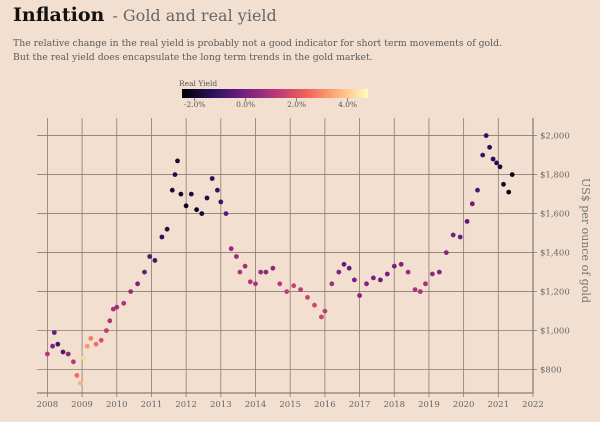 Image resolution: width=600 pixels, height=422 pixels. Describe the element at coordinates (498, 405) in the screenshot. I see `x-tick-label: 2021` at that location.